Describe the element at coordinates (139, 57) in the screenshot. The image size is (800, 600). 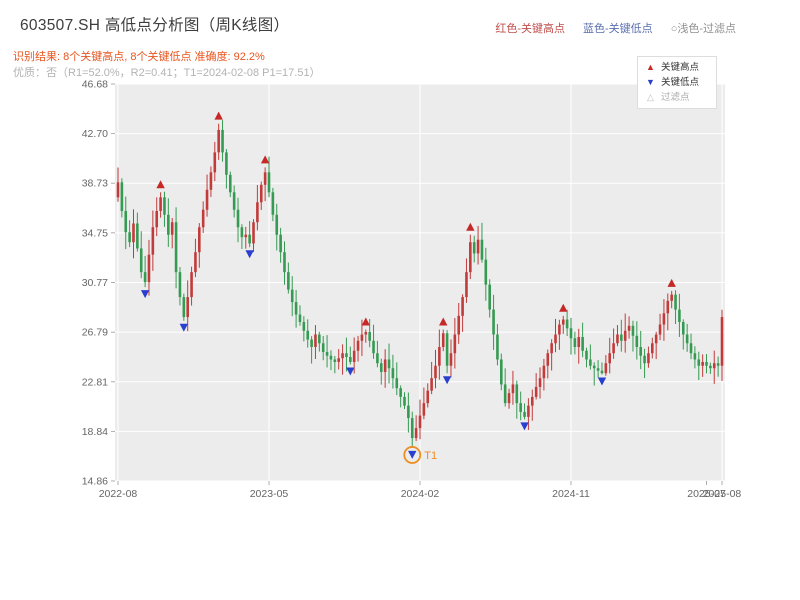
I see `recognition-result-line: 识别结果: 8个关键高点, 8个关键低点 准确度: 92.2%` at that location.